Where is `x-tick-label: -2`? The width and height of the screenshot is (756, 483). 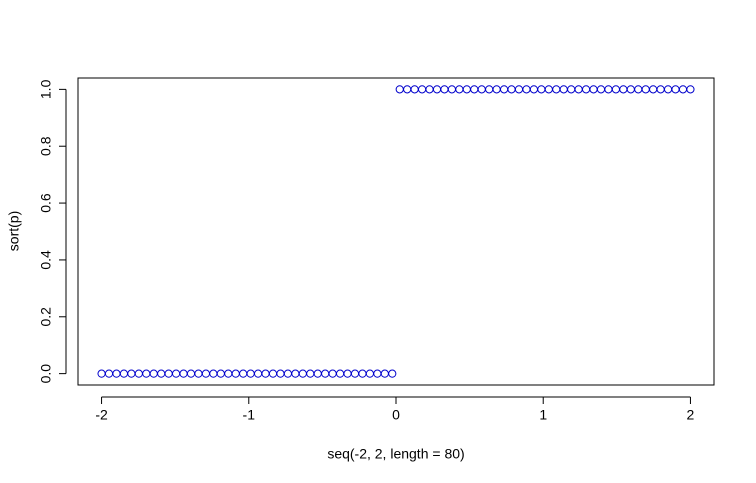
x-tick-label: -2 is located at coordinates (101, 415).